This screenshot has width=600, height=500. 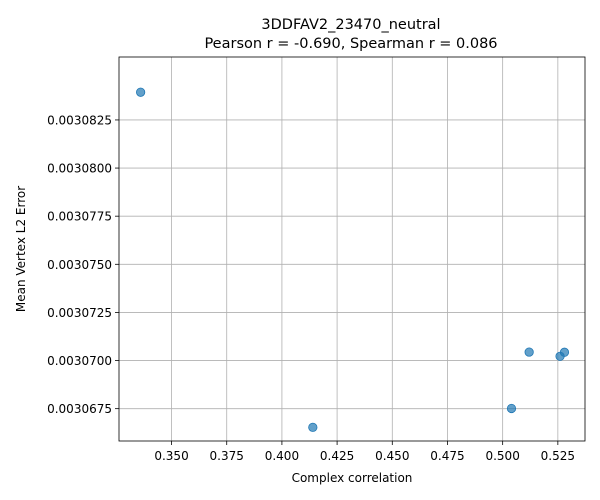 What do you see at coordinates (79, 217) in the screenshot?
I see `y-tick-label: 0.0030775` at bounding box center [79, 217].